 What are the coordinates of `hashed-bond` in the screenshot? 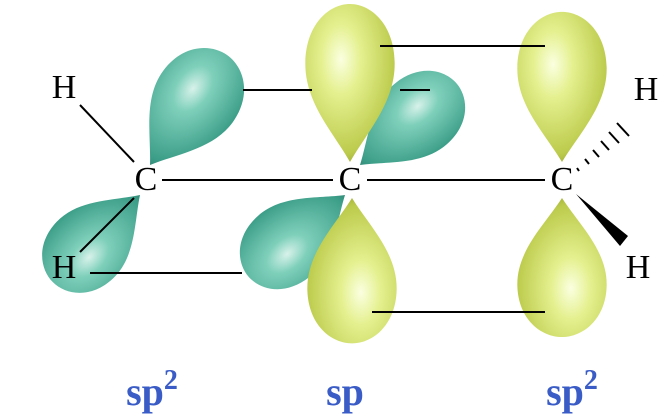 It's located at (603, 147).